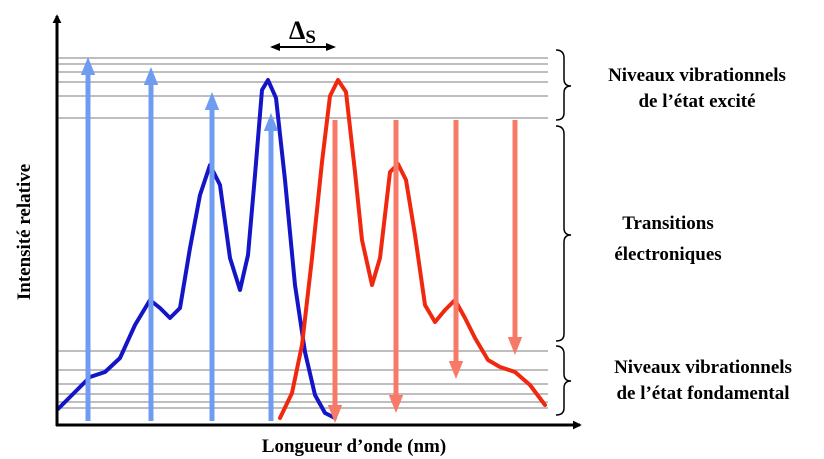 This screenshot has height=459, width=824. I want to click on ground-levels-label-line1: Niveaux vibrationnels, so click(703, 367).